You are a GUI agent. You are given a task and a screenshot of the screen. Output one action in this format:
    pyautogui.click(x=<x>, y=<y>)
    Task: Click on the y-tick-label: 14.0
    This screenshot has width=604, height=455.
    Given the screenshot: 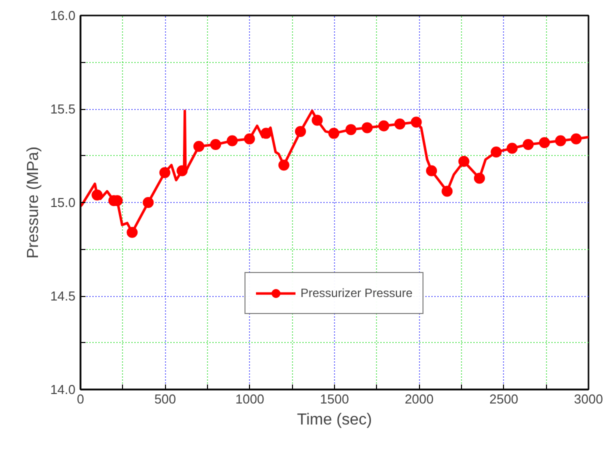 What is the action you would take?
    pyautogui.click(x=63, y=389)
    